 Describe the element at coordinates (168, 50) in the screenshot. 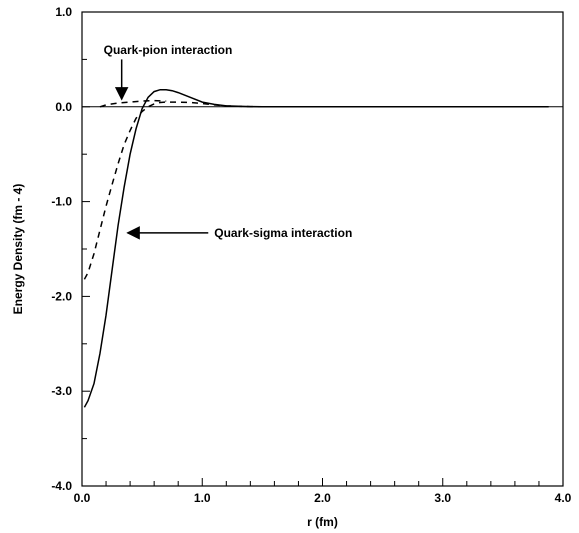

I see `annotation-label-1: Quark-pion interaction` at that location.